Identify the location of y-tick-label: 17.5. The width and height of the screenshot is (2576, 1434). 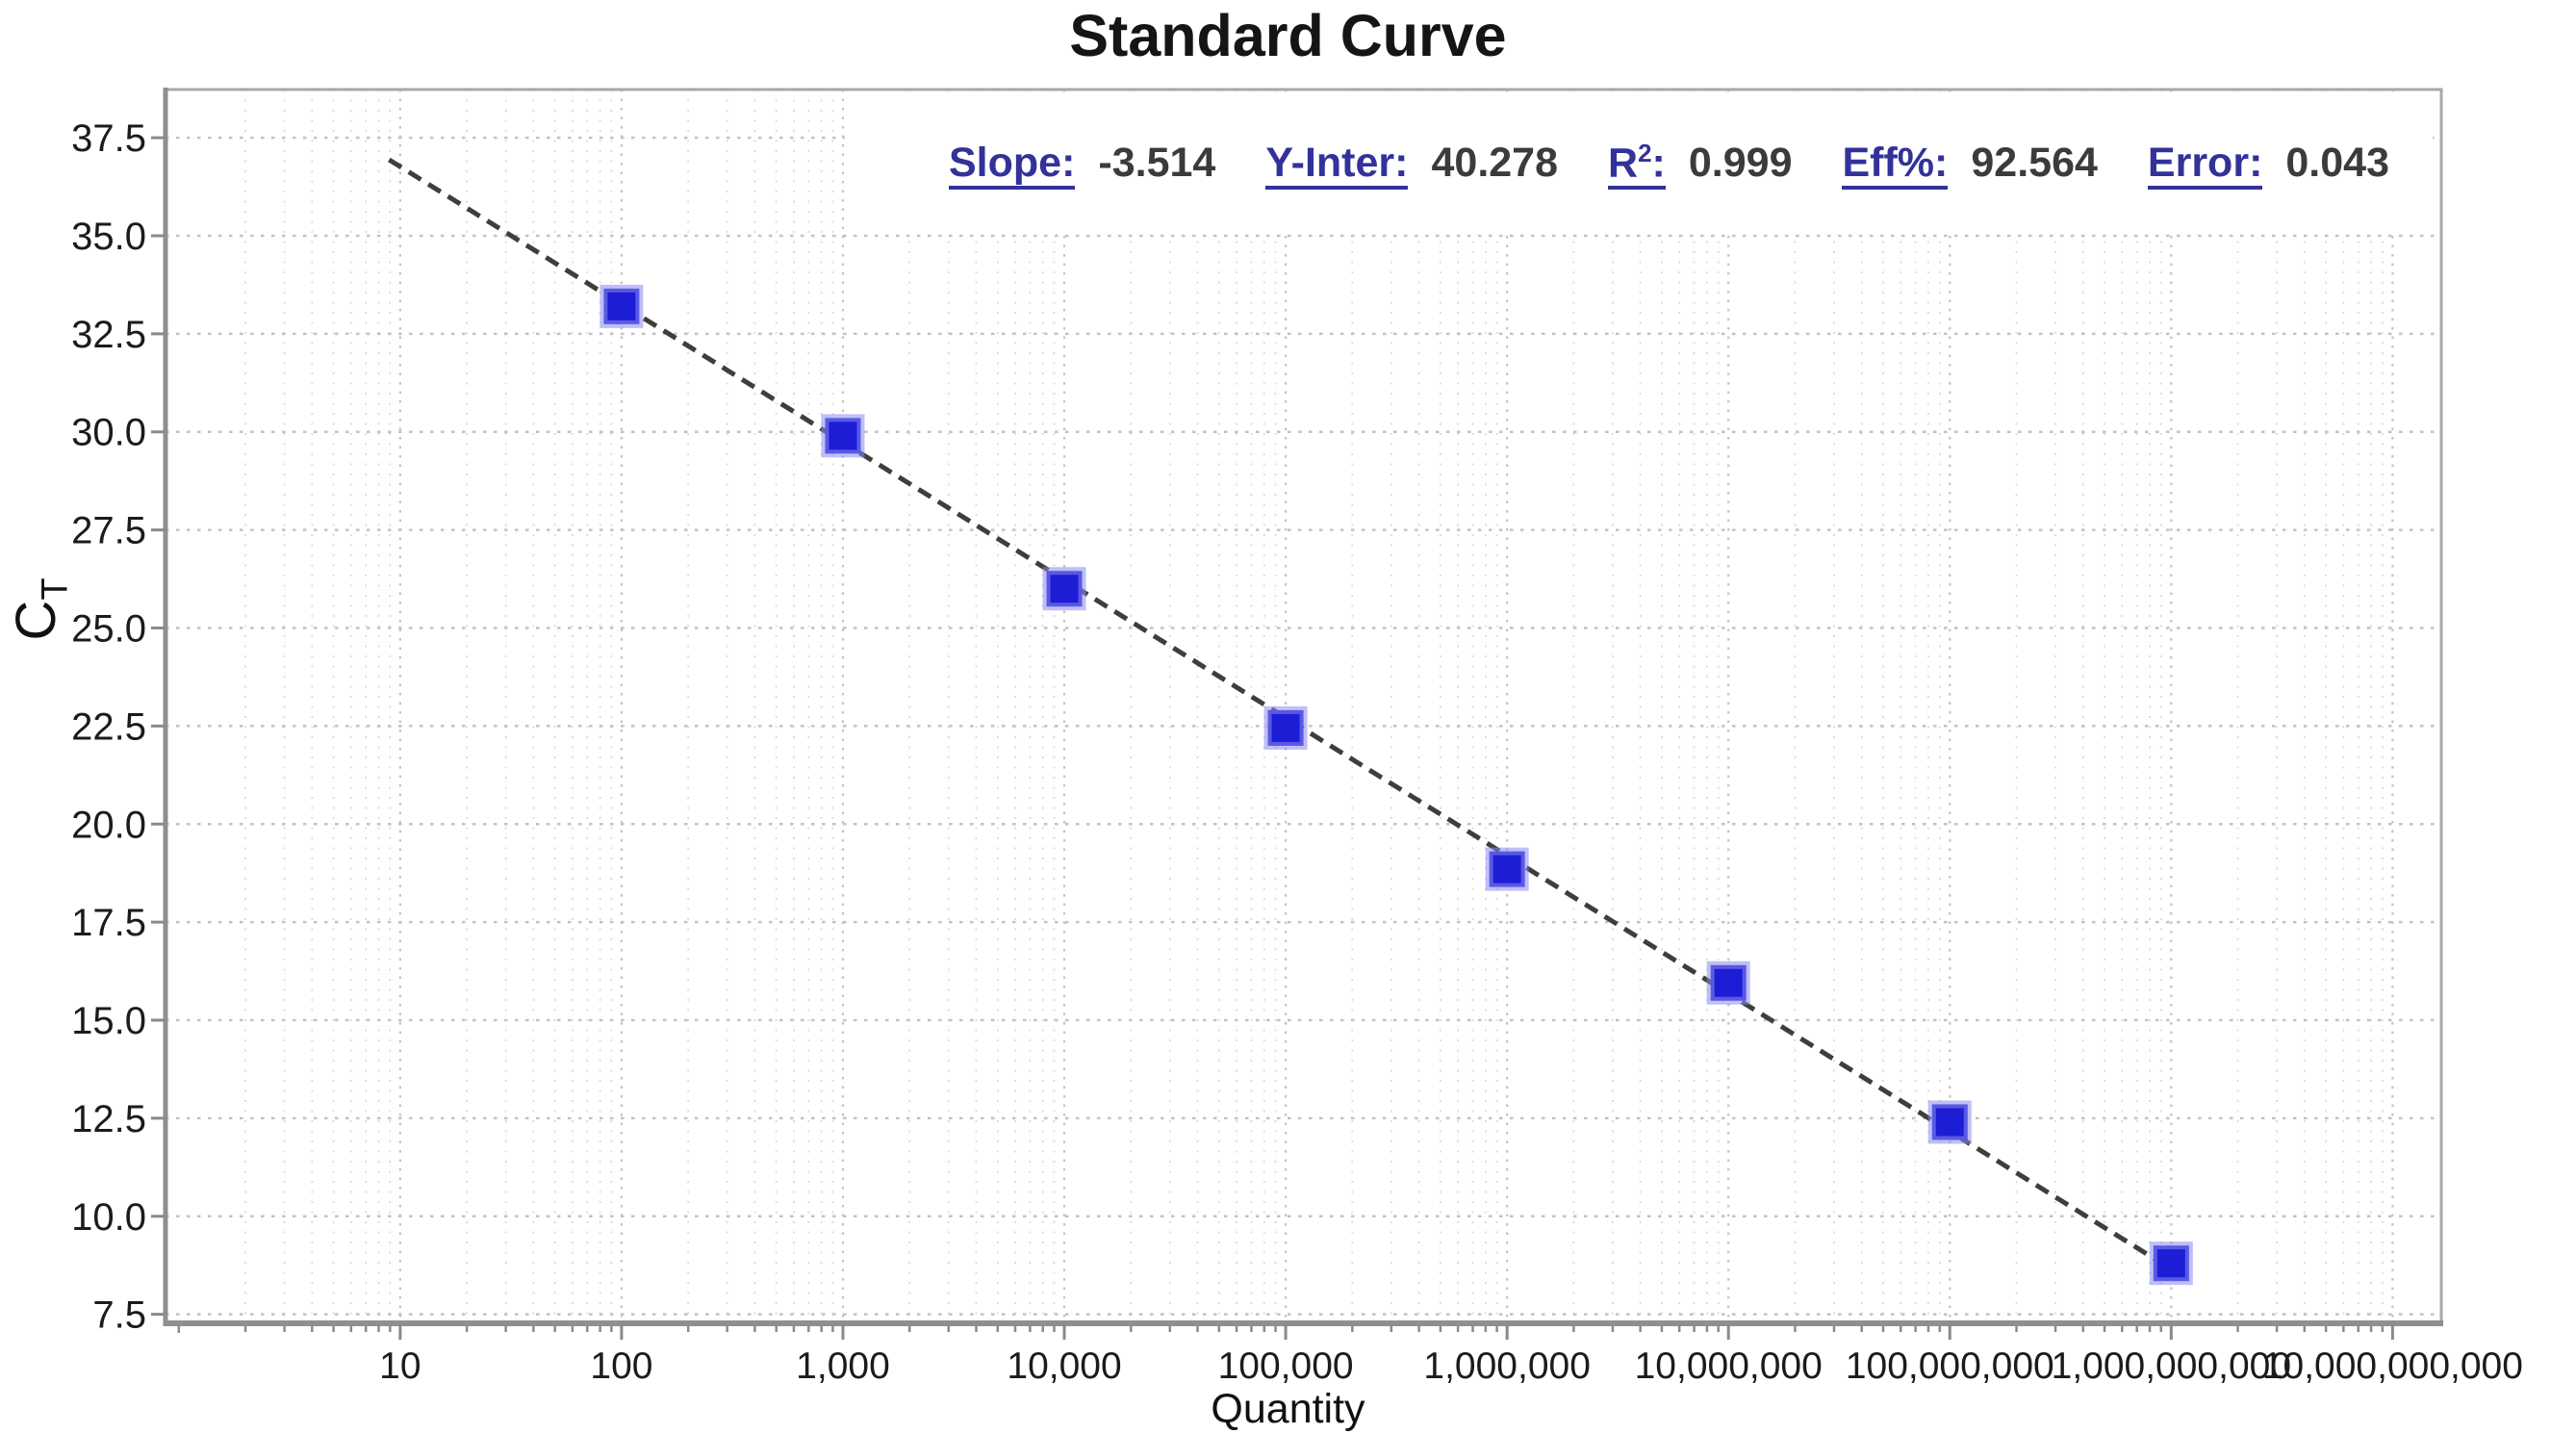
(108, 923).